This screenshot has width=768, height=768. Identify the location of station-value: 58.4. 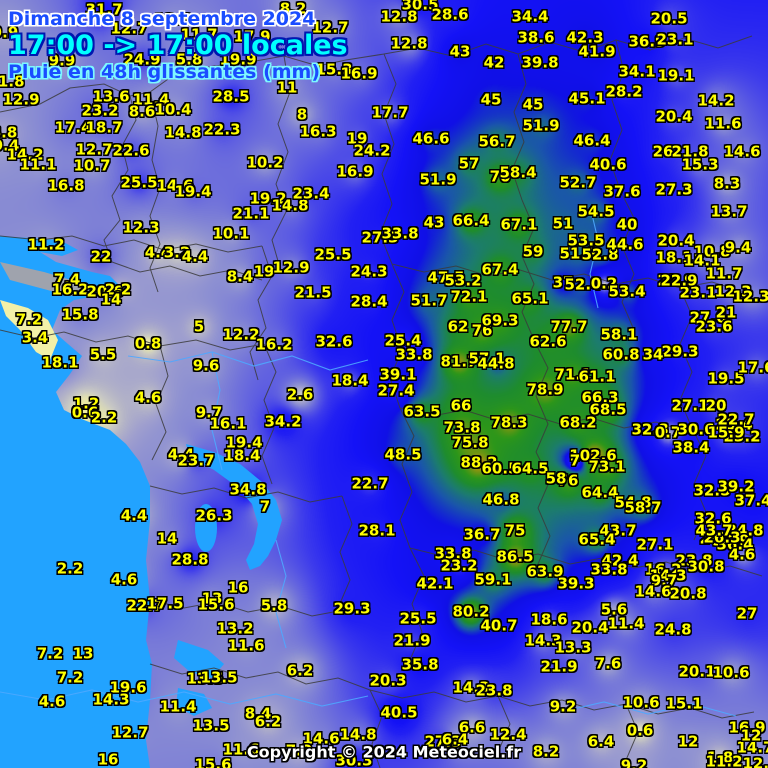
(518, 172).